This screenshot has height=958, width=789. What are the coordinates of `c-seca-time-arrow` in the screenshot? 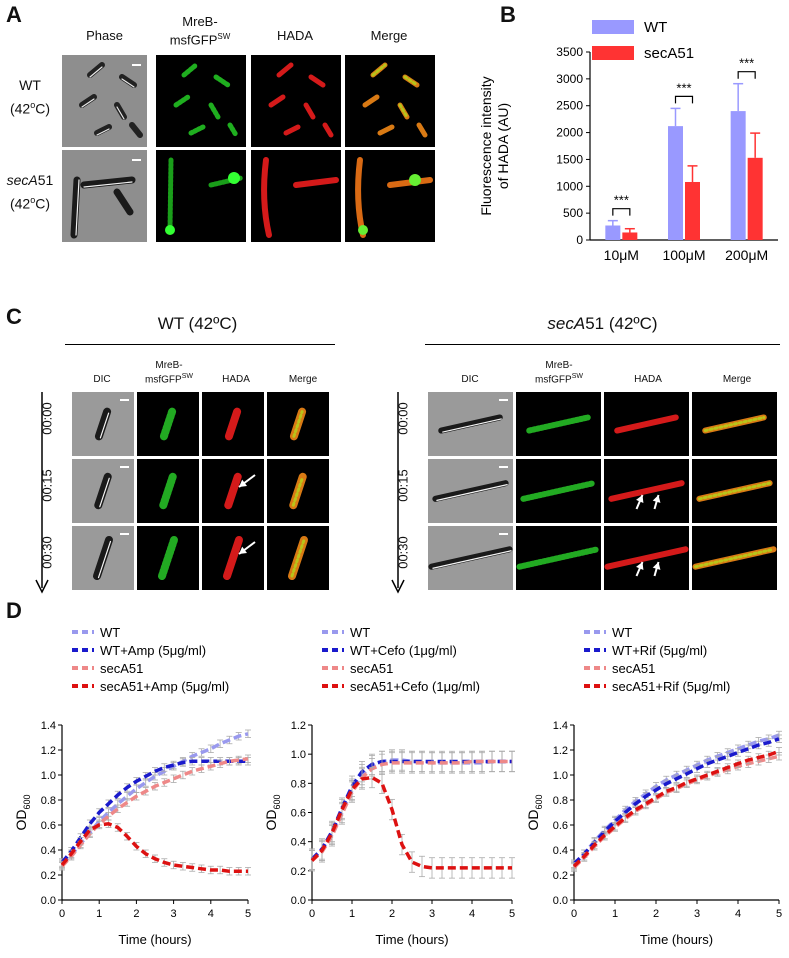 It's located at (398, 493).